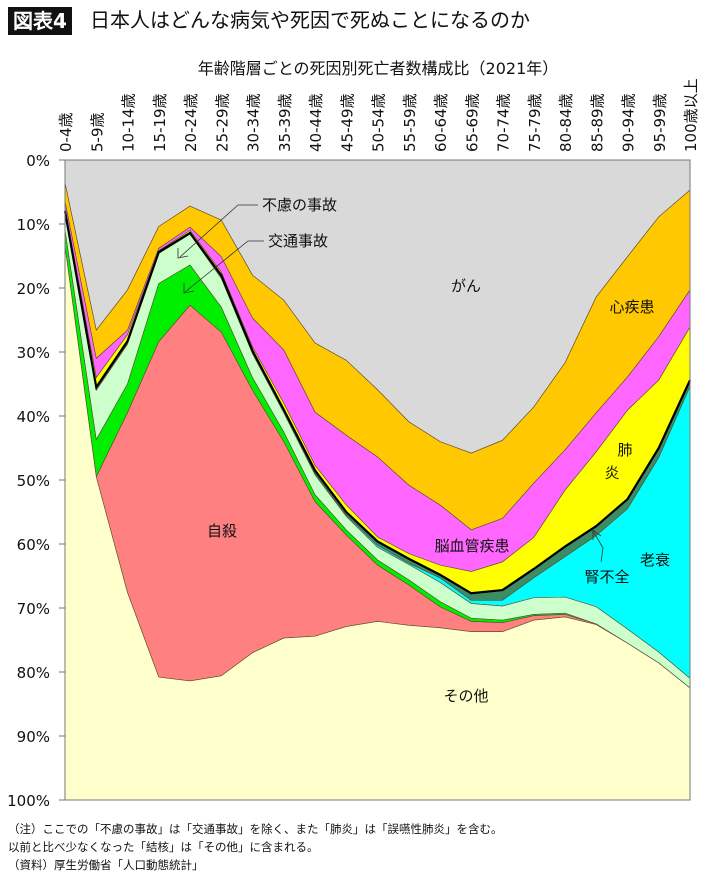  I want to click on y-tick-label: 0%, so click(38, 161).